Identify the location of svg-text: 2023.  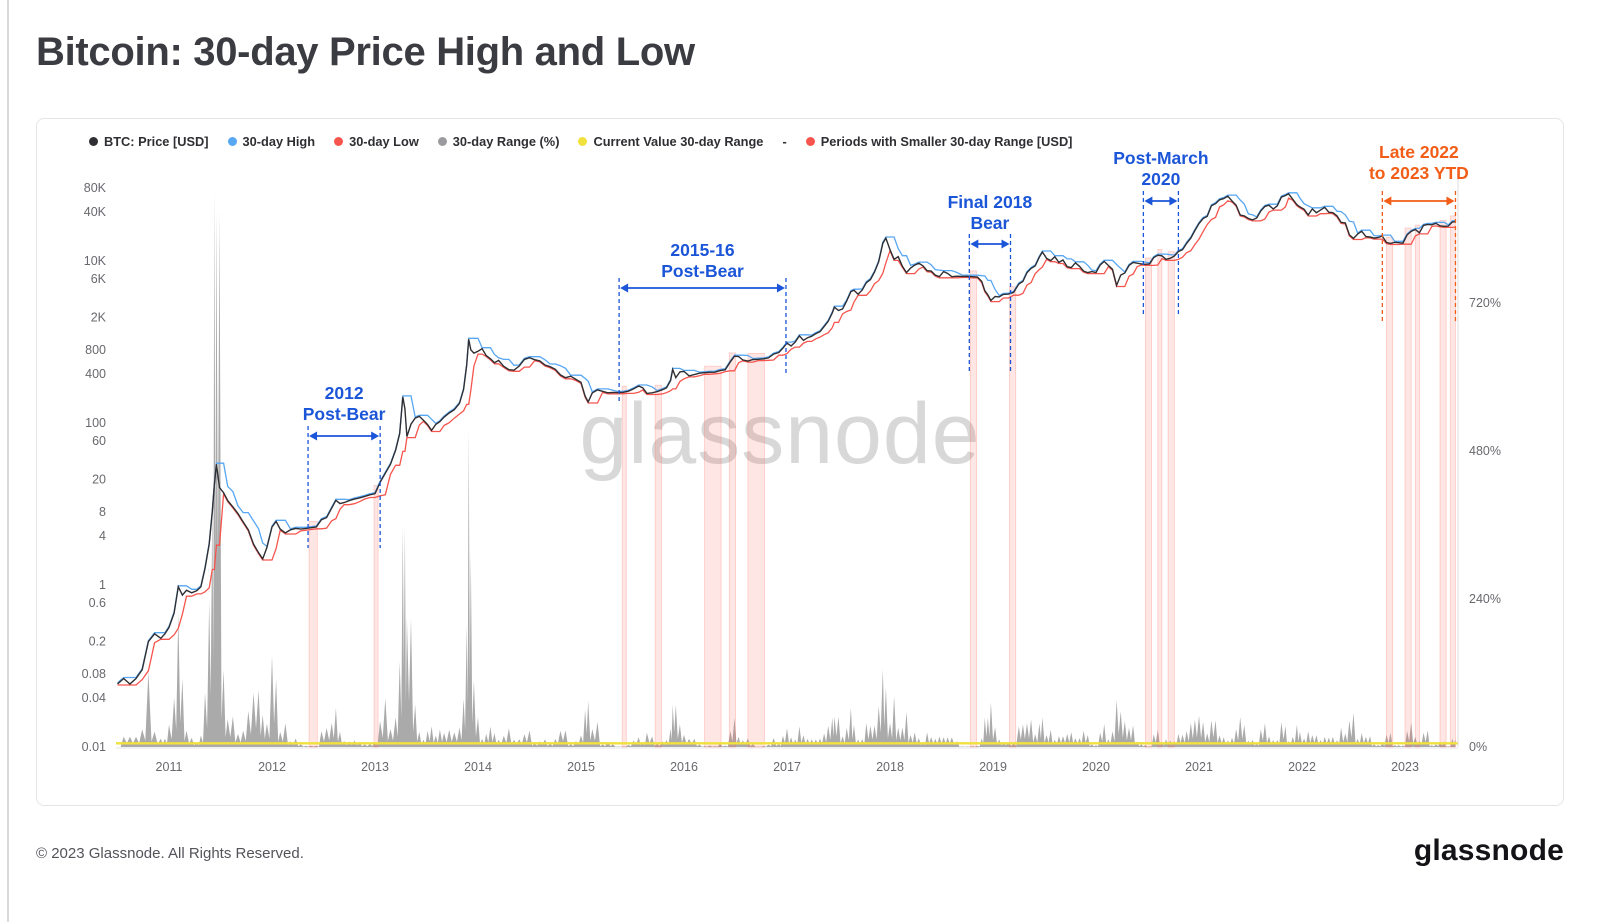
(1405, 767).